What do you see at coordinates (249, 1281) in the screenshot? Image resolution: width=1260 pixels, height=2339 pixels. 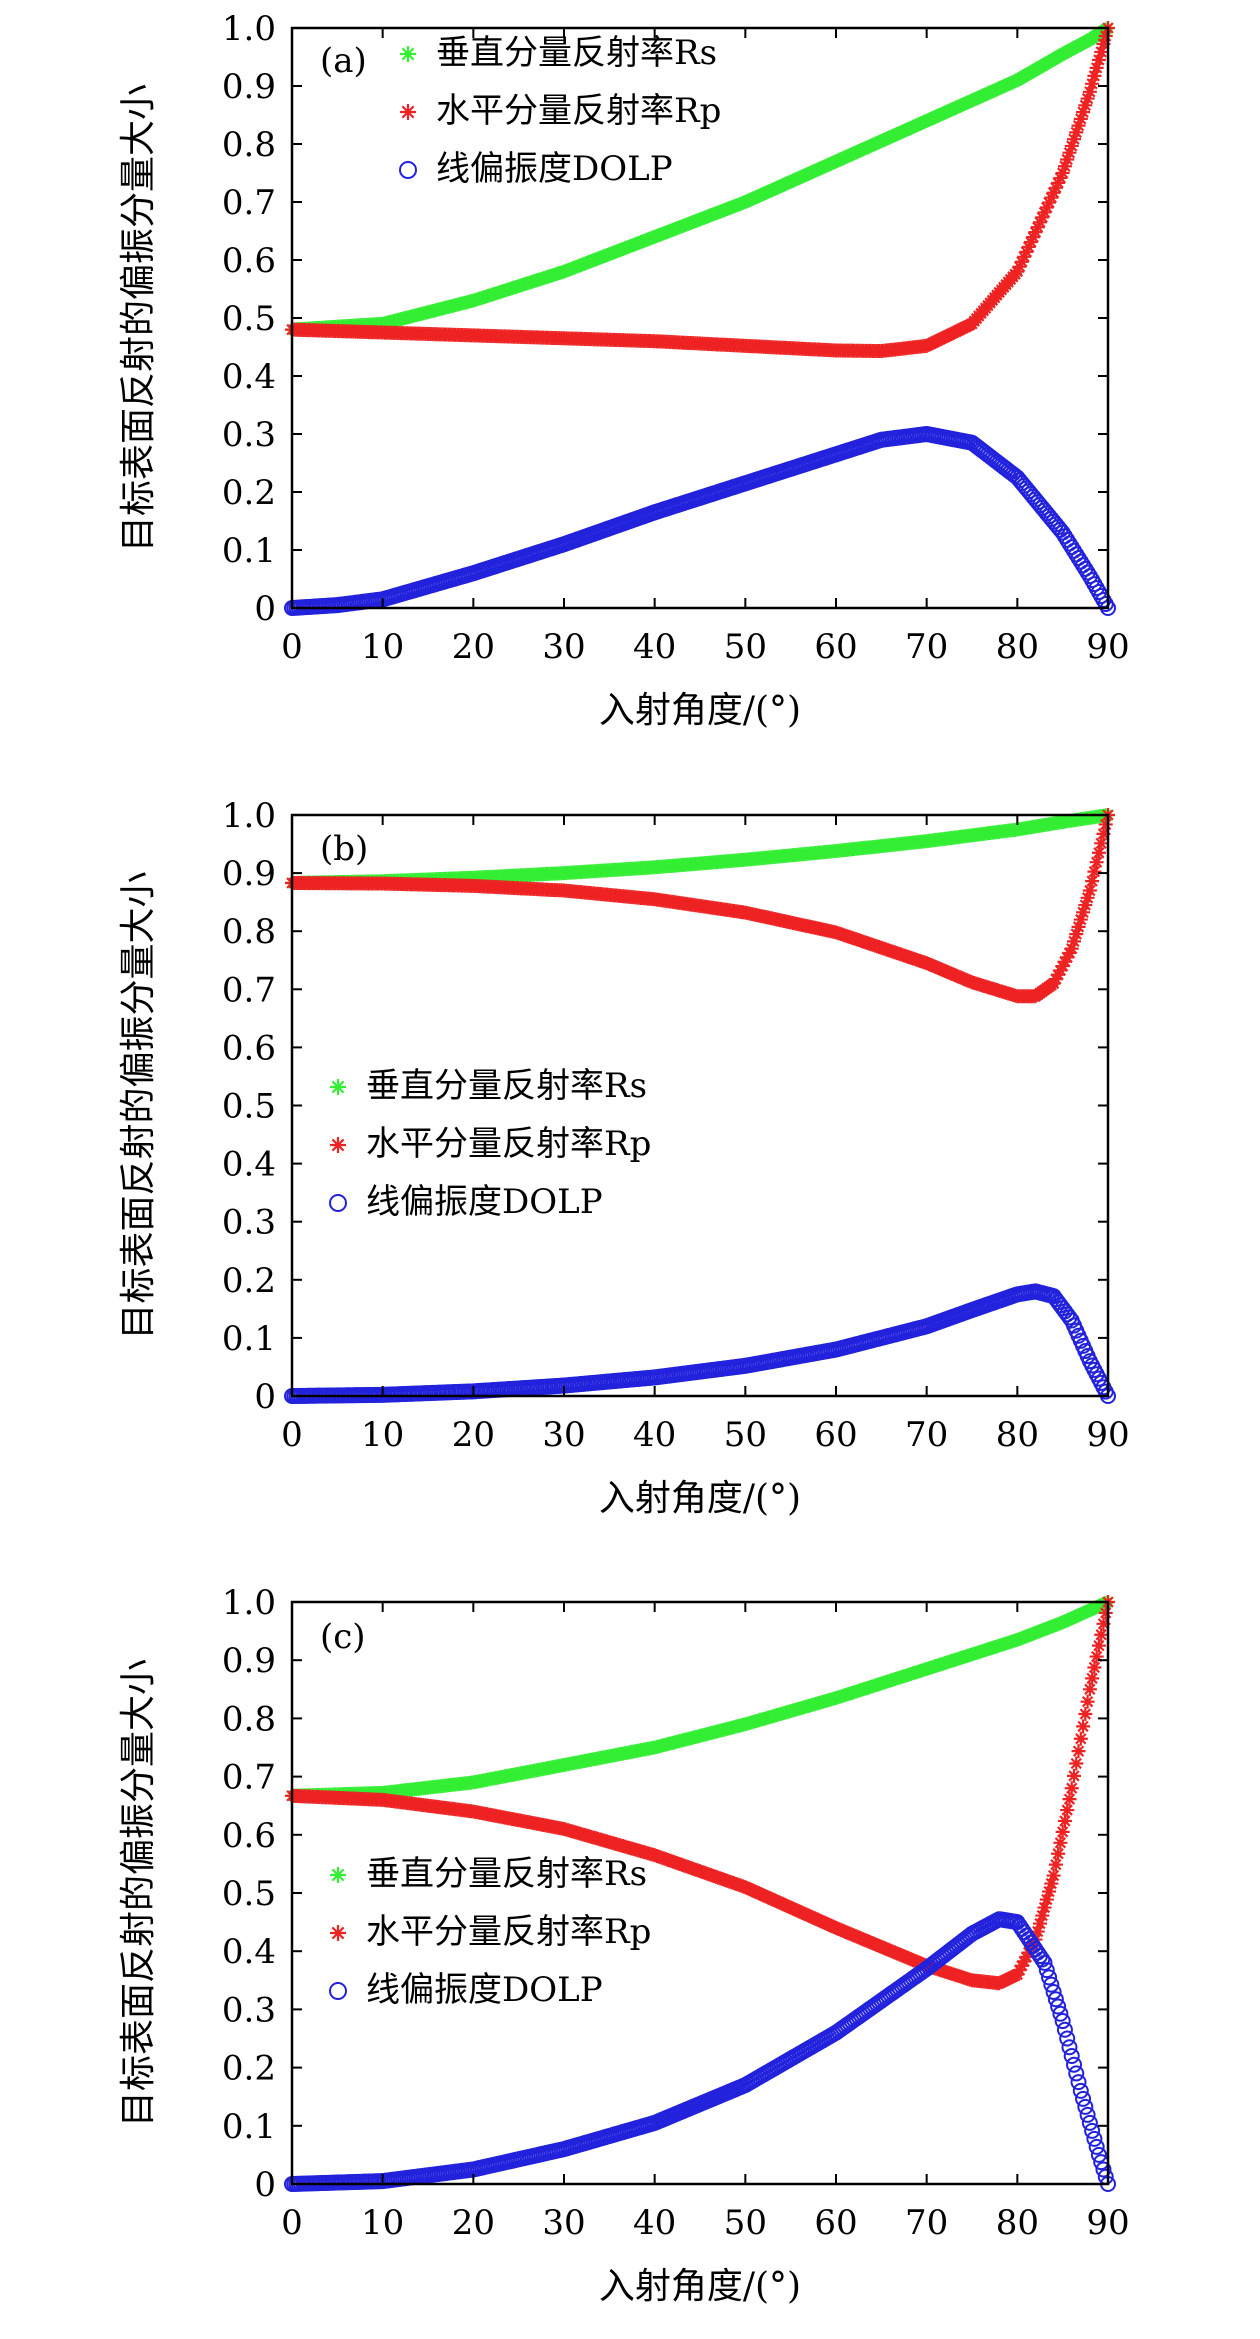 I see `y-tick-label: 0.2` at bounding box center [249, 1281].